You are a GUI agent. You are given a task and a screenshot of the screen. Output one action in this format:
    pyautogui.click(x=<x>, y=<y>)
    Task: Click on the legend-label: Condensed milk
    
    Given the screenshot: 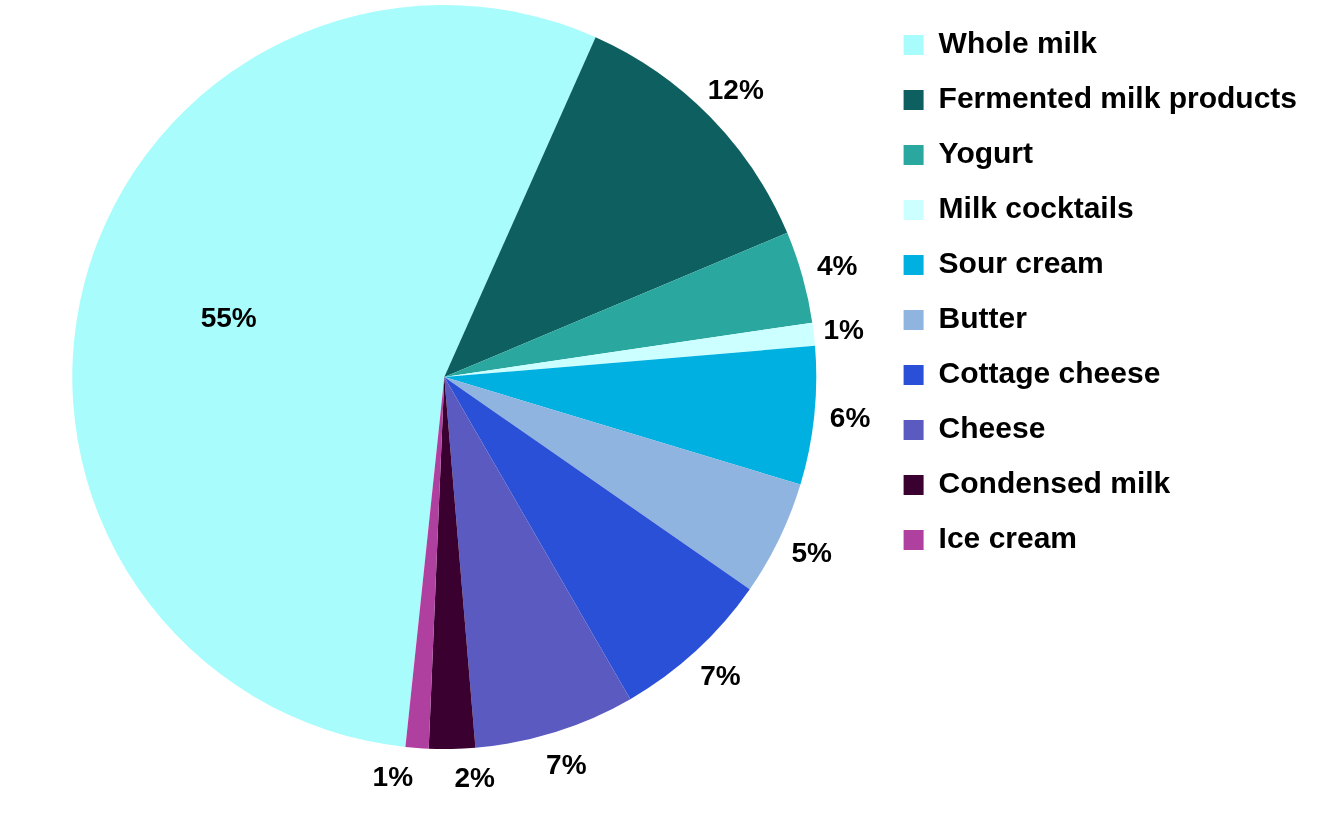 What is the action you would take?
    pyautogui.click(x=1054, y=483)
    